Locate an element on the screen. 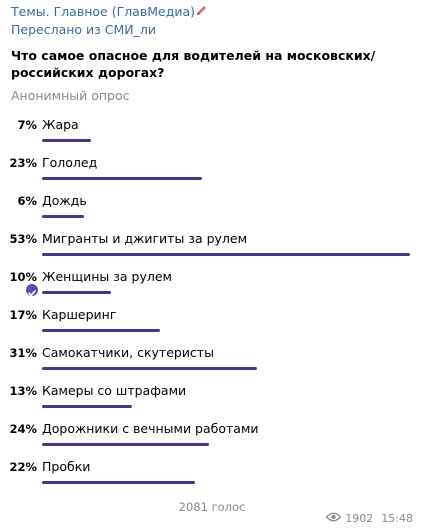  poll-option: 31% Самокатчики, скутеристы is located at coordinates (212, 363).